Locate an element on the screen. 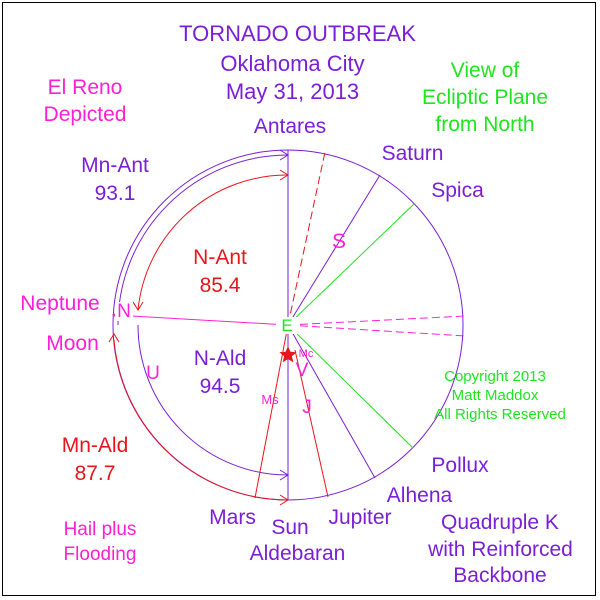  copyright-line-3: All Rights Reserved is located at coordinates (500, 414).